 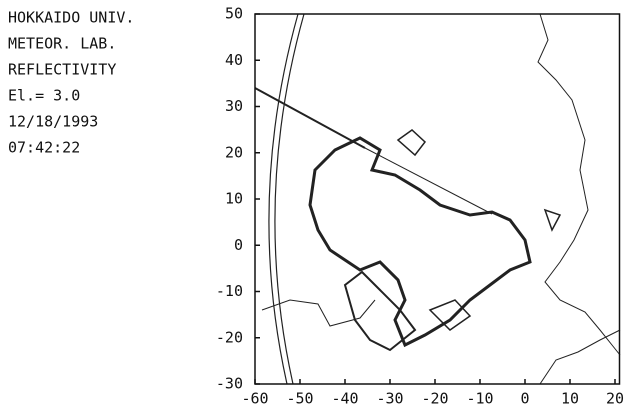 What do you see at coordinates (234, 14) in the screenshot?
I see `y-tick-label: 50` at bounding box center [234, 14].